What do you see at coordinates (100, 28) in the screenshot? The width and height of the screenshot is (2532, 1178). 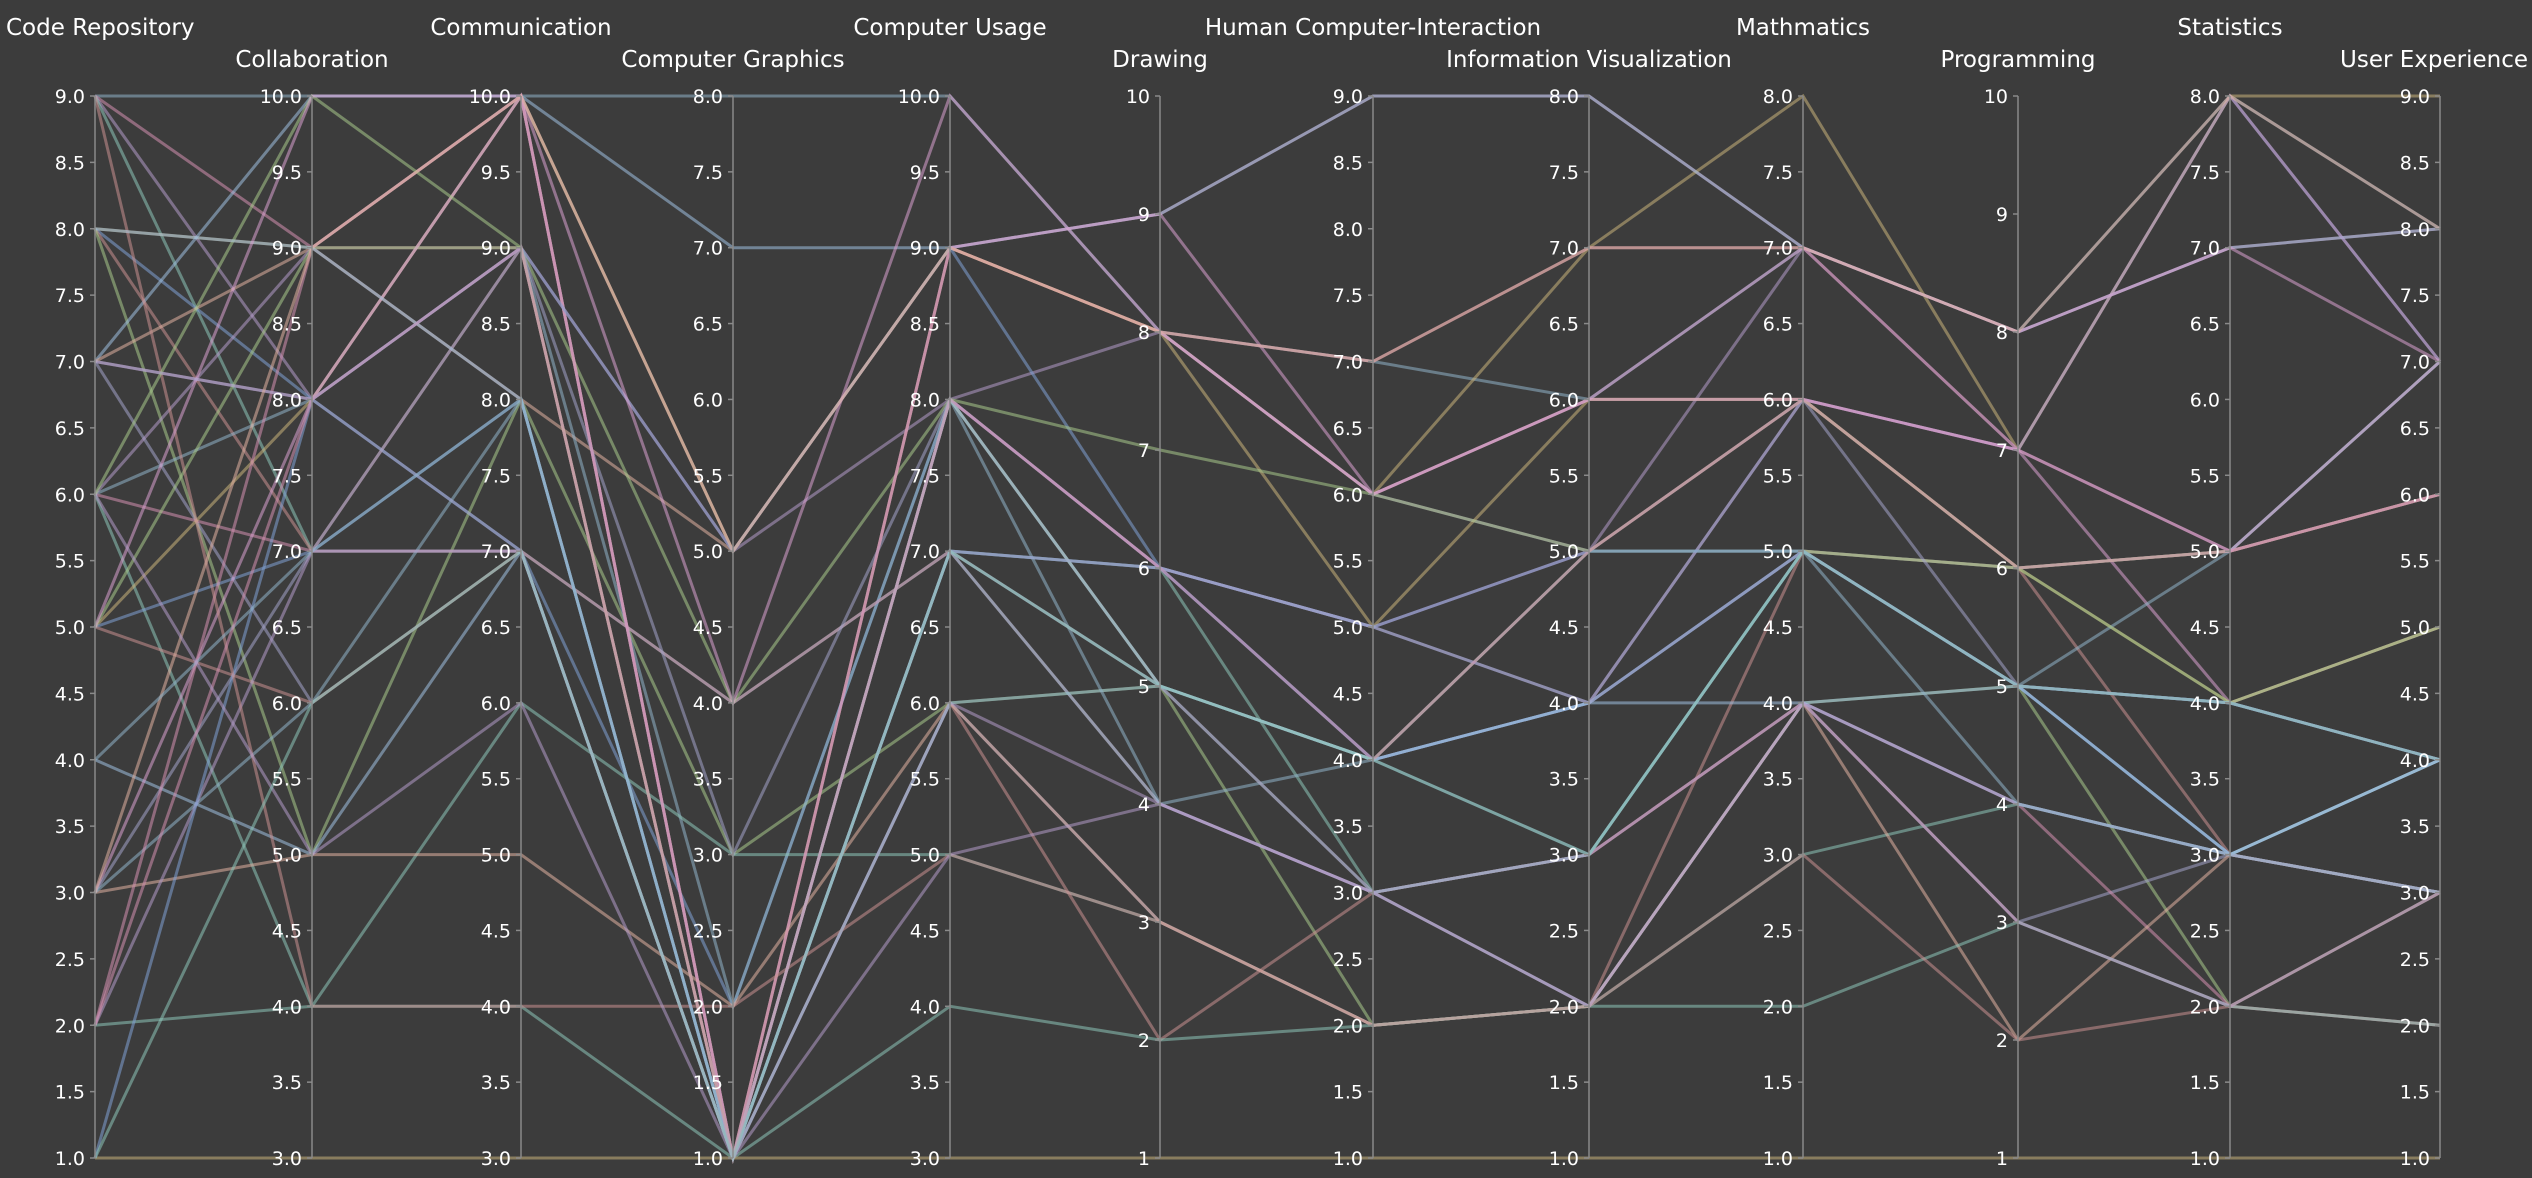 I see `axis-title: Code Repository` at bounding box center [100, 28].